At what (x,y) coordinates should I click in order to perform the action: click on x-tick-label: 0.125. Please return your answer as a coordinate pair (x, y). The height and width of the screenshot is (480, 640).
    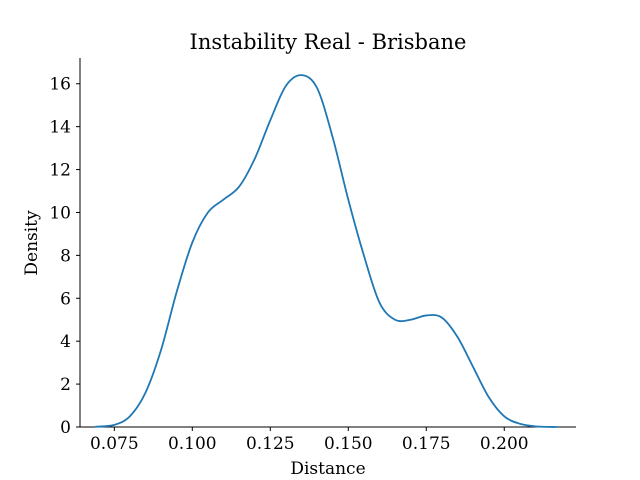
    Looking at the image, I should click on (270, 444).